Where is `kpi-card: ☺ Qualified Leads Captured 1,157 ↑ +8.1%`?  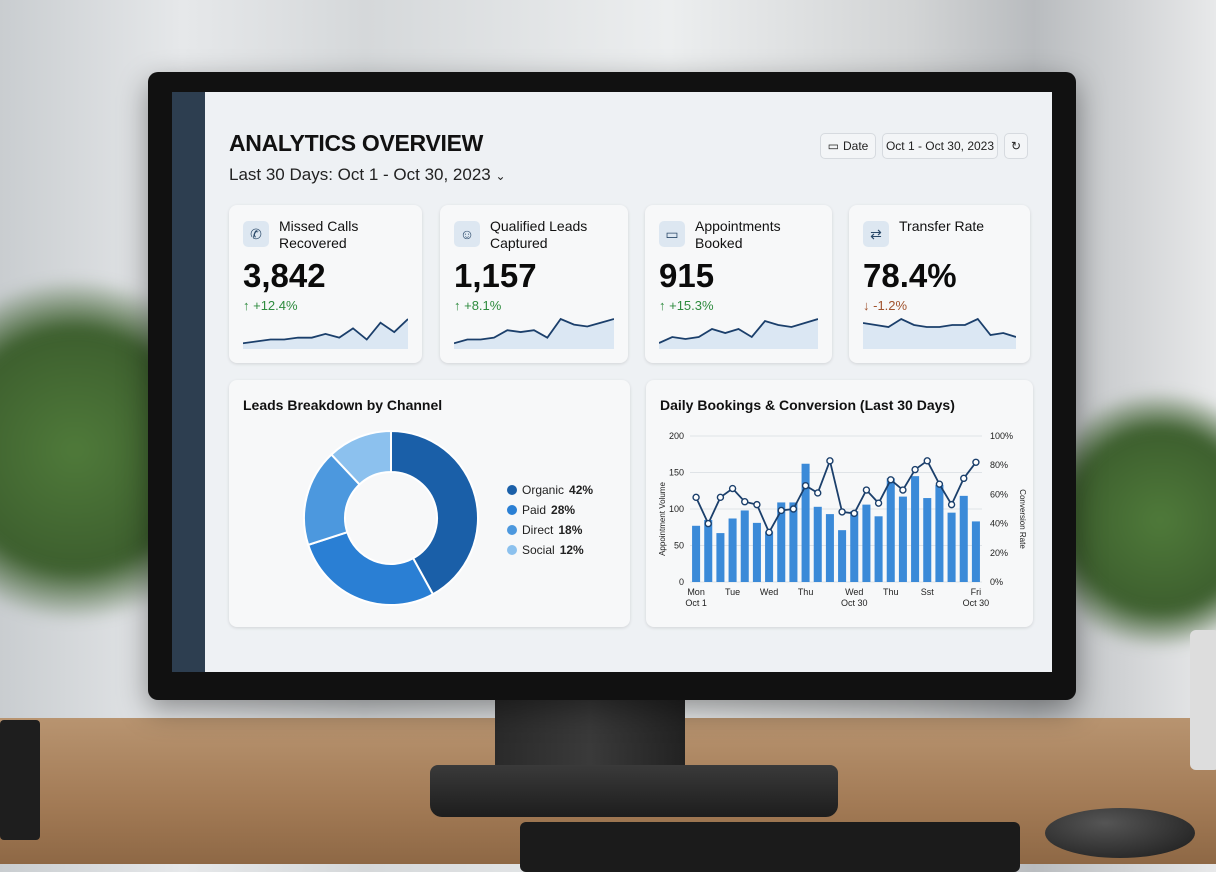
kpi-card: ☺ Qualified Leads Captured 1,157 ↑ +8.1% is located at coordinates (534, 284).